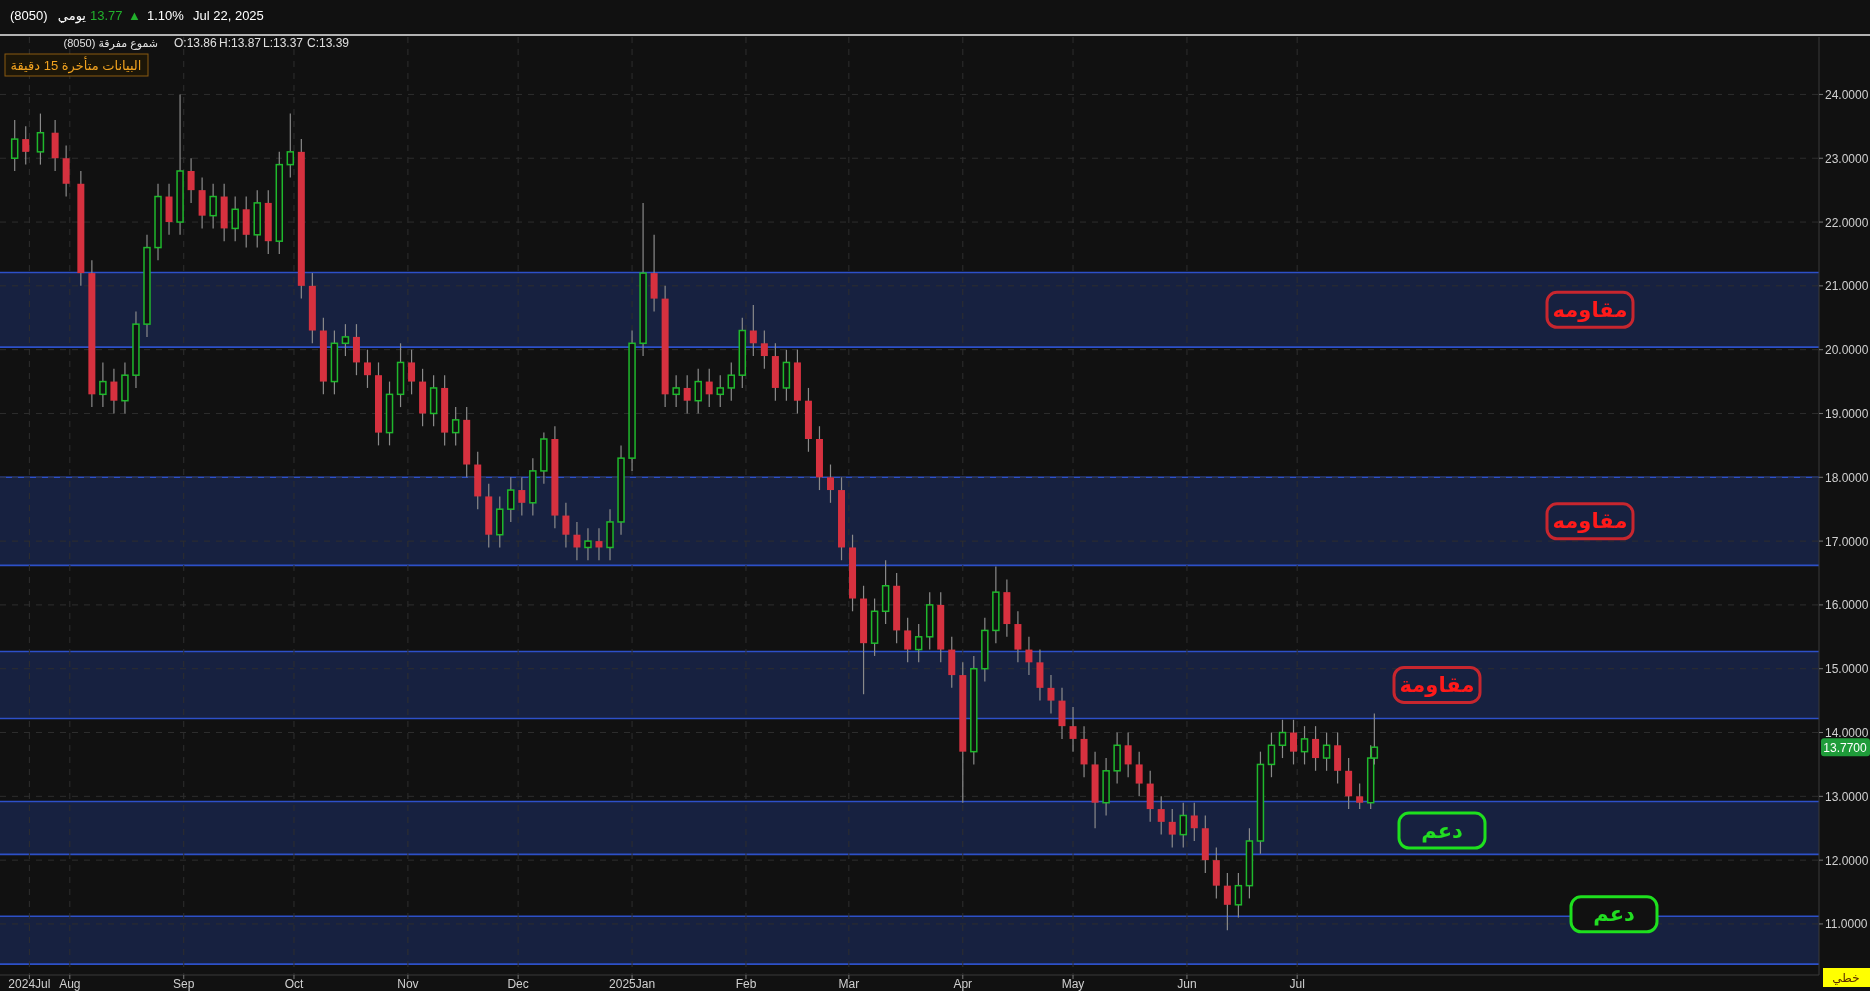 The height and width of the screenshot is (991, 1870). I want to click on y-tick-label: 22.0000, so click(1847, 222).